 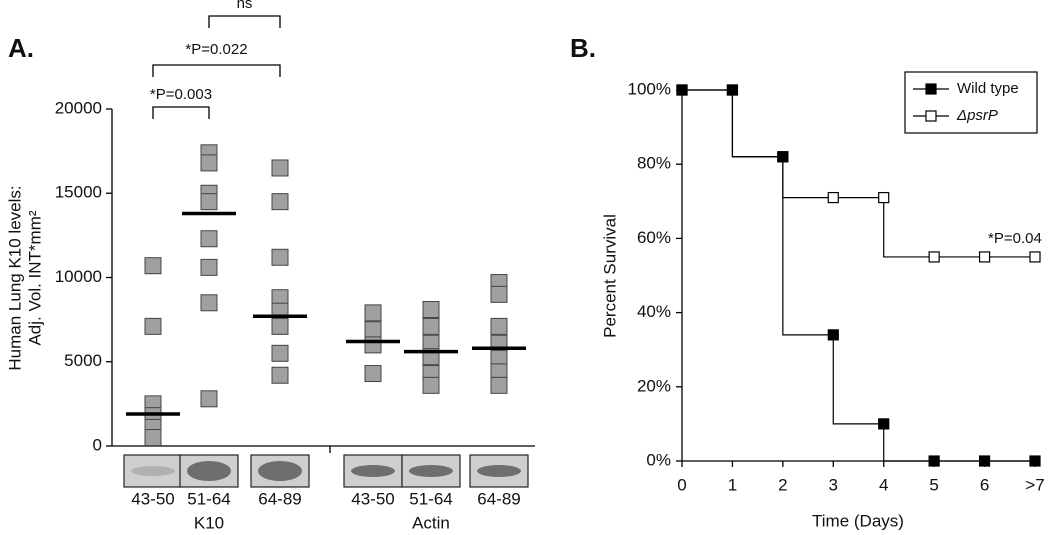 I want to click on legend-label: Wild type, so click(x=988, y=88).